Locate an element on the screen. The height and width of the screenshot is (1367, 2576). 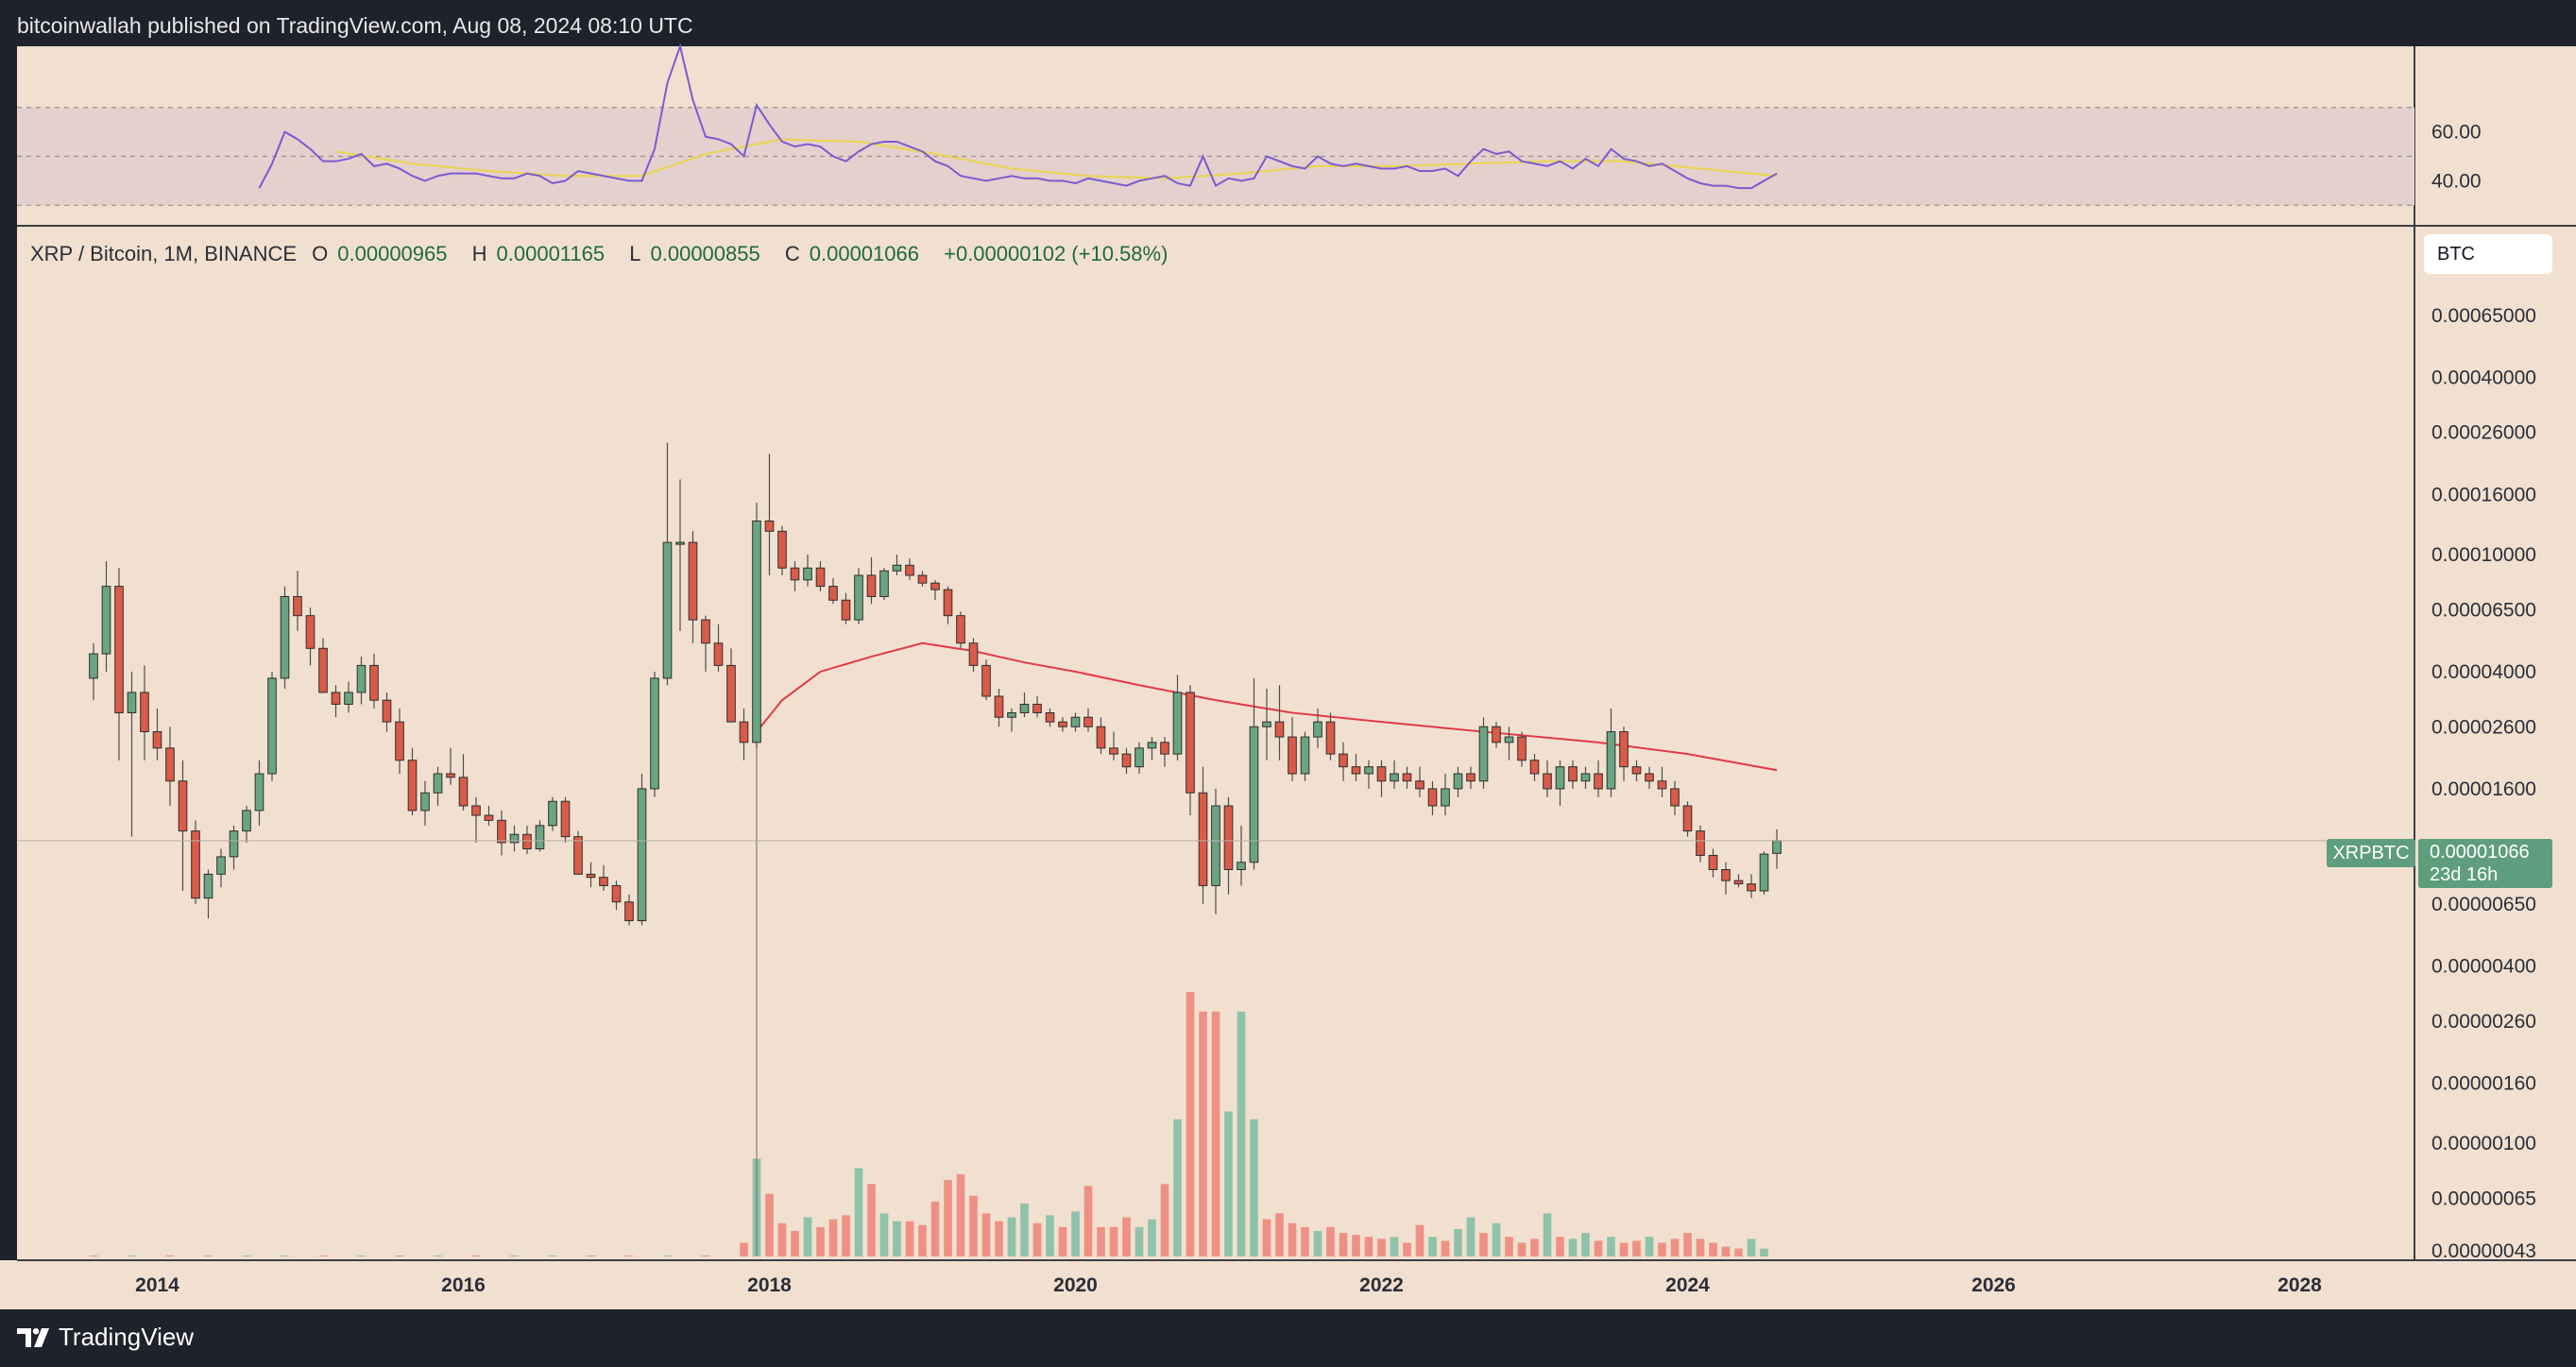
tradingview-logo: TradingView is located at coordinates (105, 1337).